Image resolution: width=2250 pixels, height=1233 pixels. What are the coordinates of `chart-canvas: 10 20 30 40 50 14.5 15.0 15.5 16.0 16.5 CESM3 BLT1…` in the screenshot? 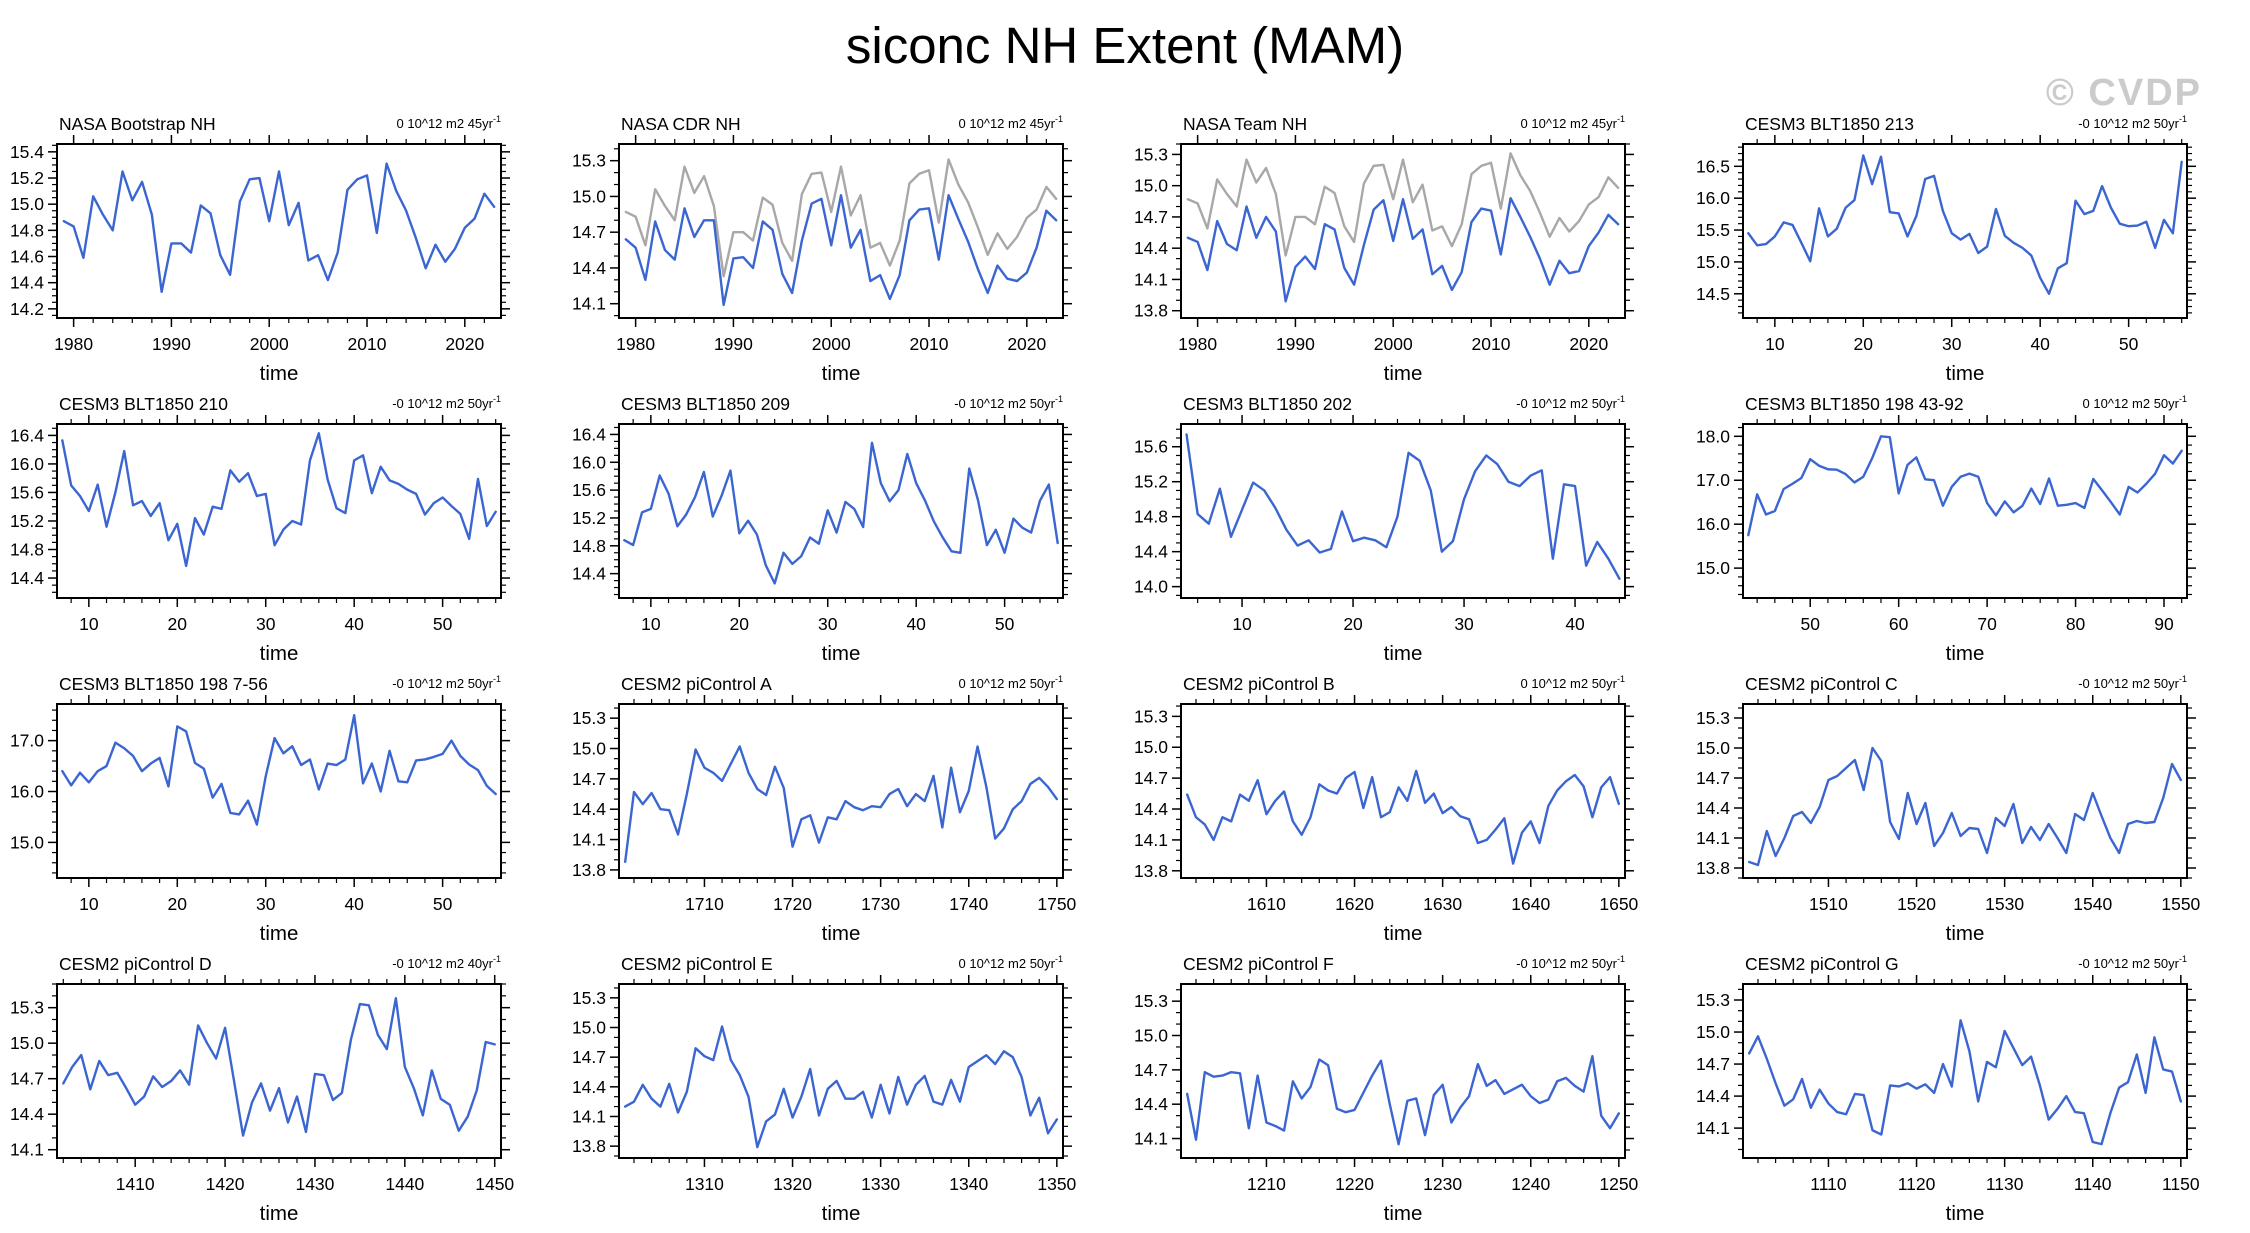 It's located at (1946, 249).